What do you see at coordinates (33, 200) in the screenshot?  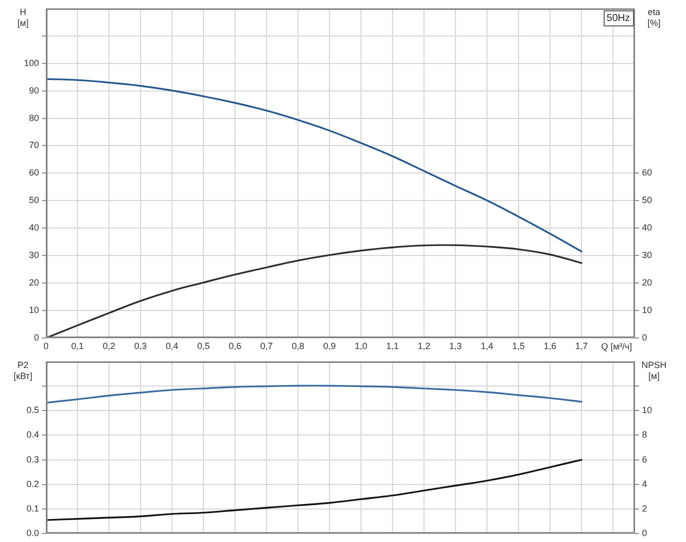 I see `y-tick-label: 50` at bounding box center [33, 200].